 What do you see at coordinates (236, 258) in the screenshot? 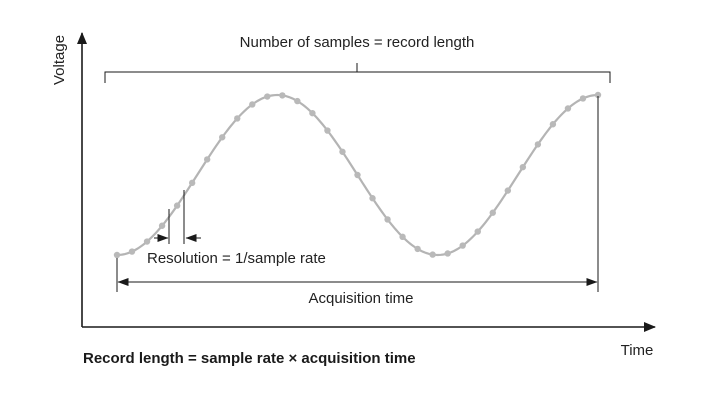
I see `resolution-label: Resolution = 1/sample rate` at bounding box center [236, 258].